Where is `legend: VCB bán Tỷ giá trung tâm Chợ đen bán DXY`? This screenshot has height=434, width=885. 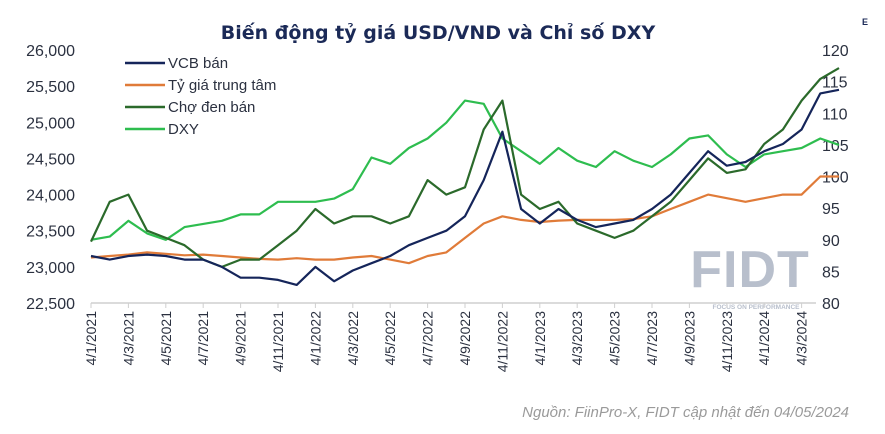 legend: VCB bán Tỷ giá trung tâm Chợ đen bán DXY is located at coordinates (200, 96).